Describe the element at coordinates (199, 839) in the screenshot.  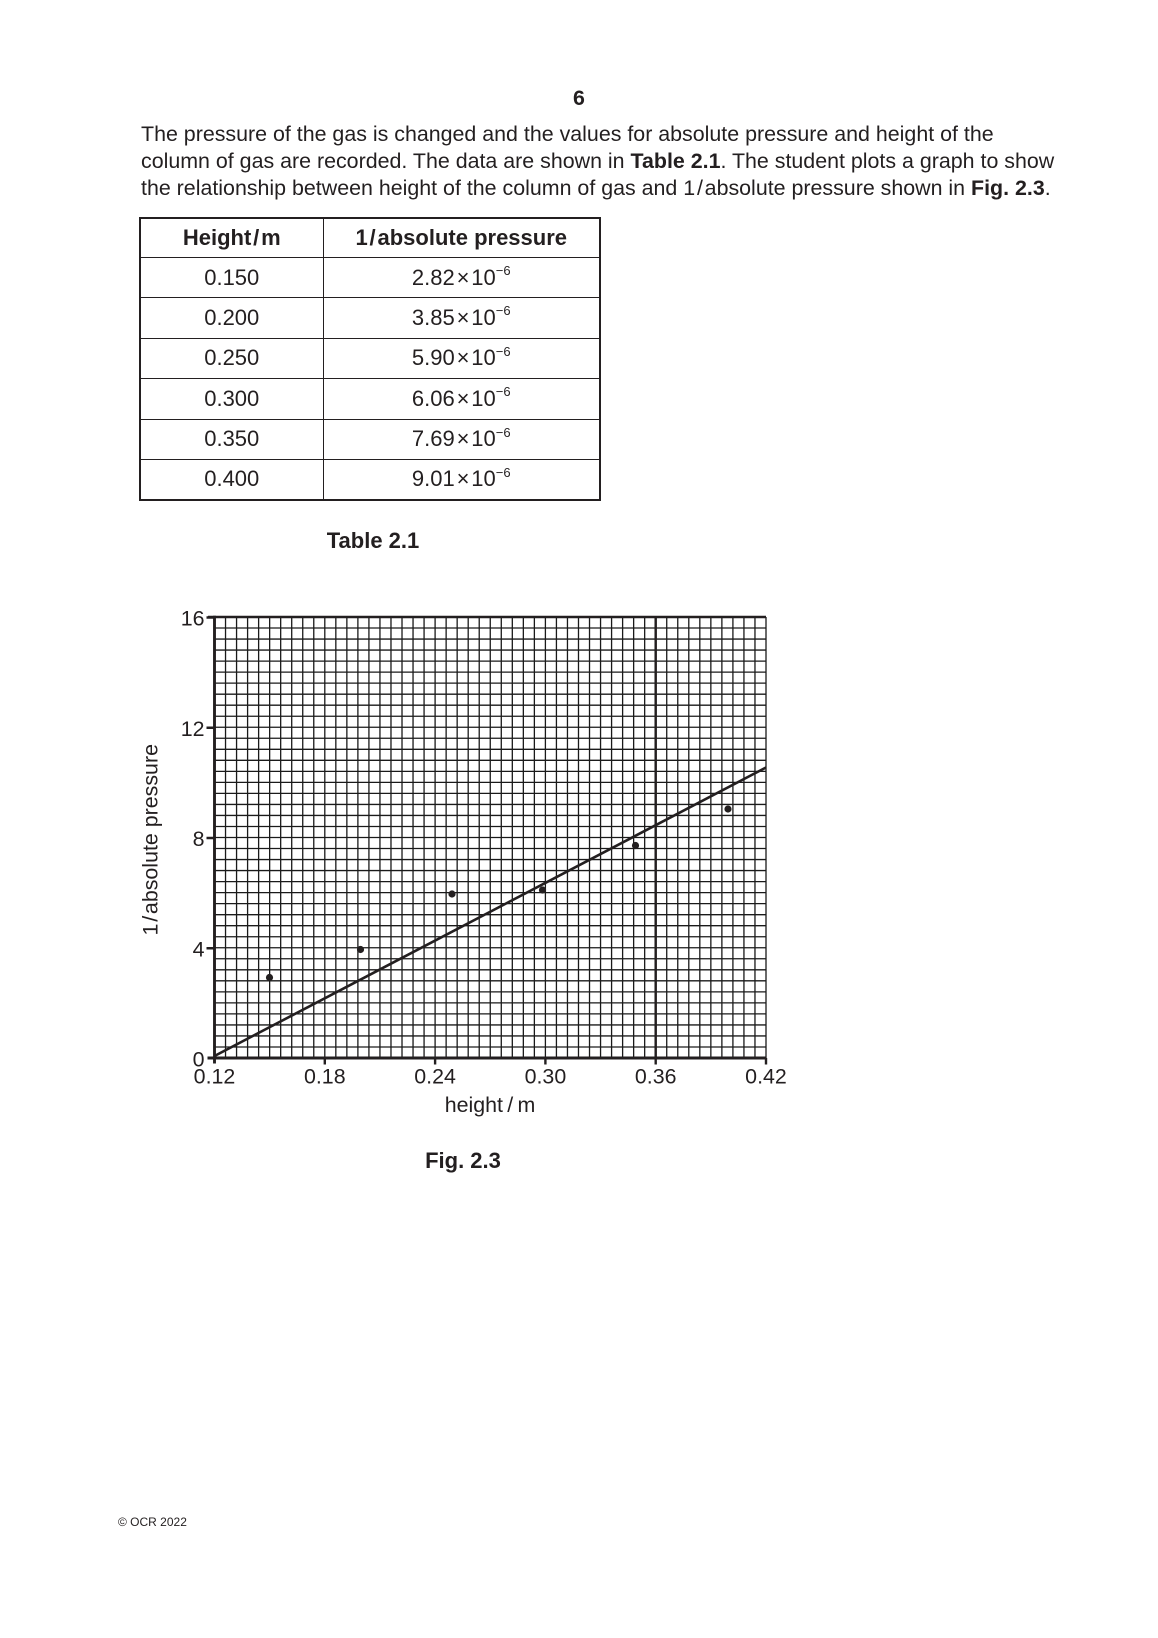
I see `svg-text: 8` at that location.